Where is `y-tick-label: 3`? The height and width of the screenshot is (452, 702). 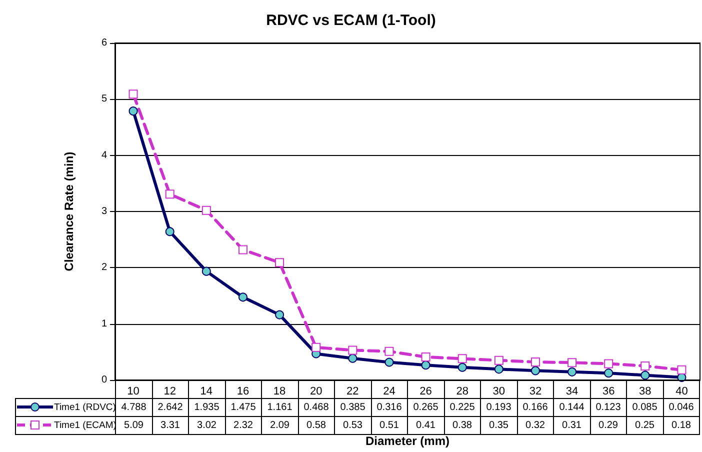
y-tick-label: 3 is located at coordinates (104, 211).